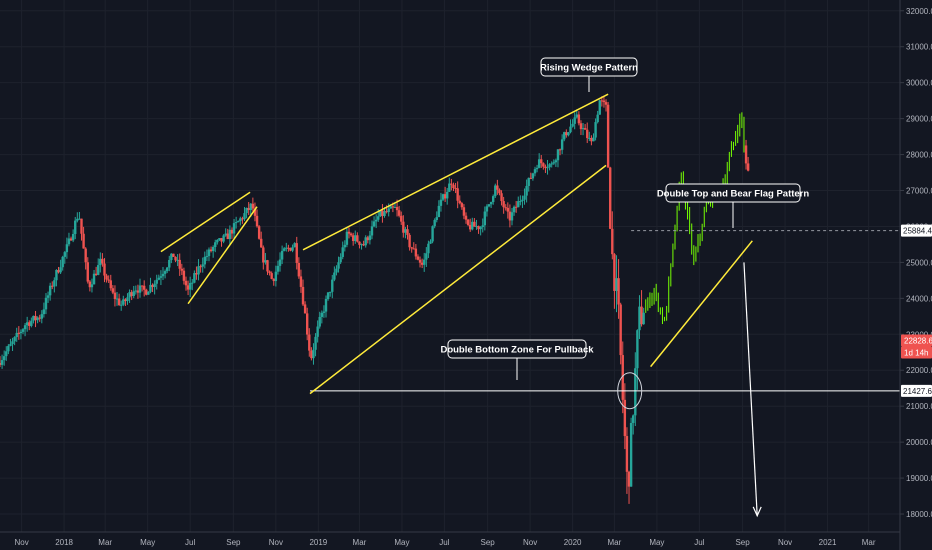  What do you see at coordinates (222, 255) in the screenshot?
I see `trendline-small-wedge-bottom` at bounding box center [222, 255].